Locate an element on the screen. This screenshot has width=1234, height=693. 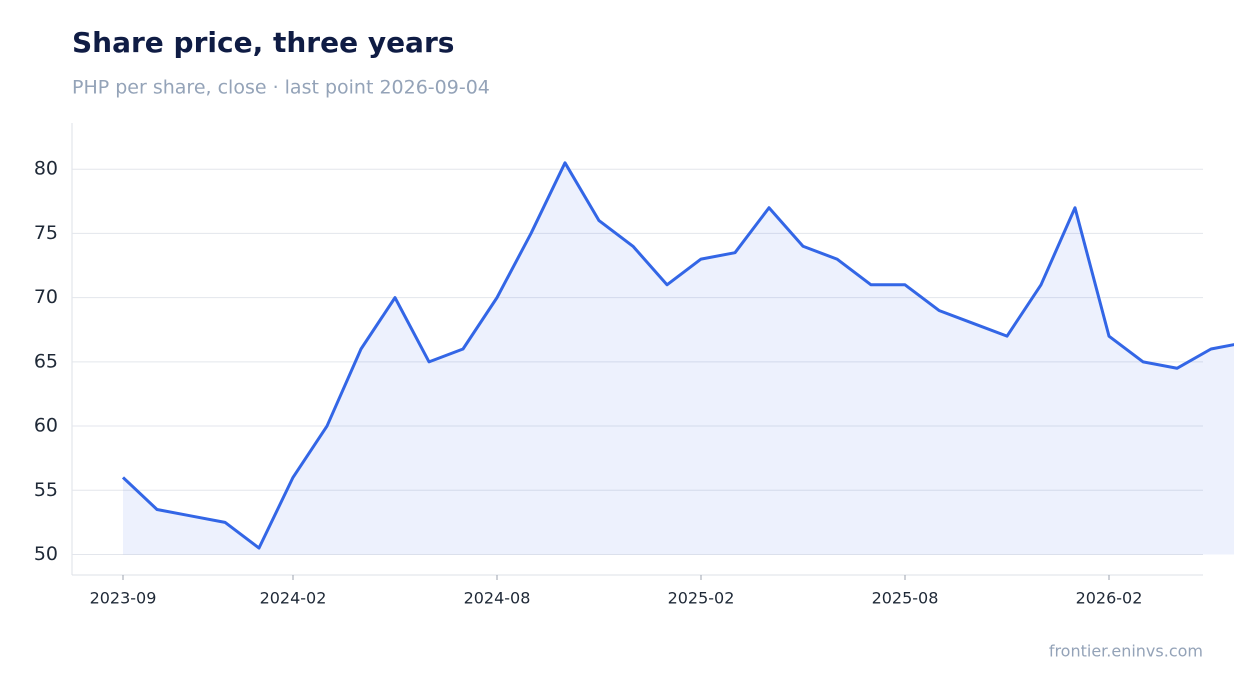
x-tick-label: 2024-08 is located at coordinates (497, 598).